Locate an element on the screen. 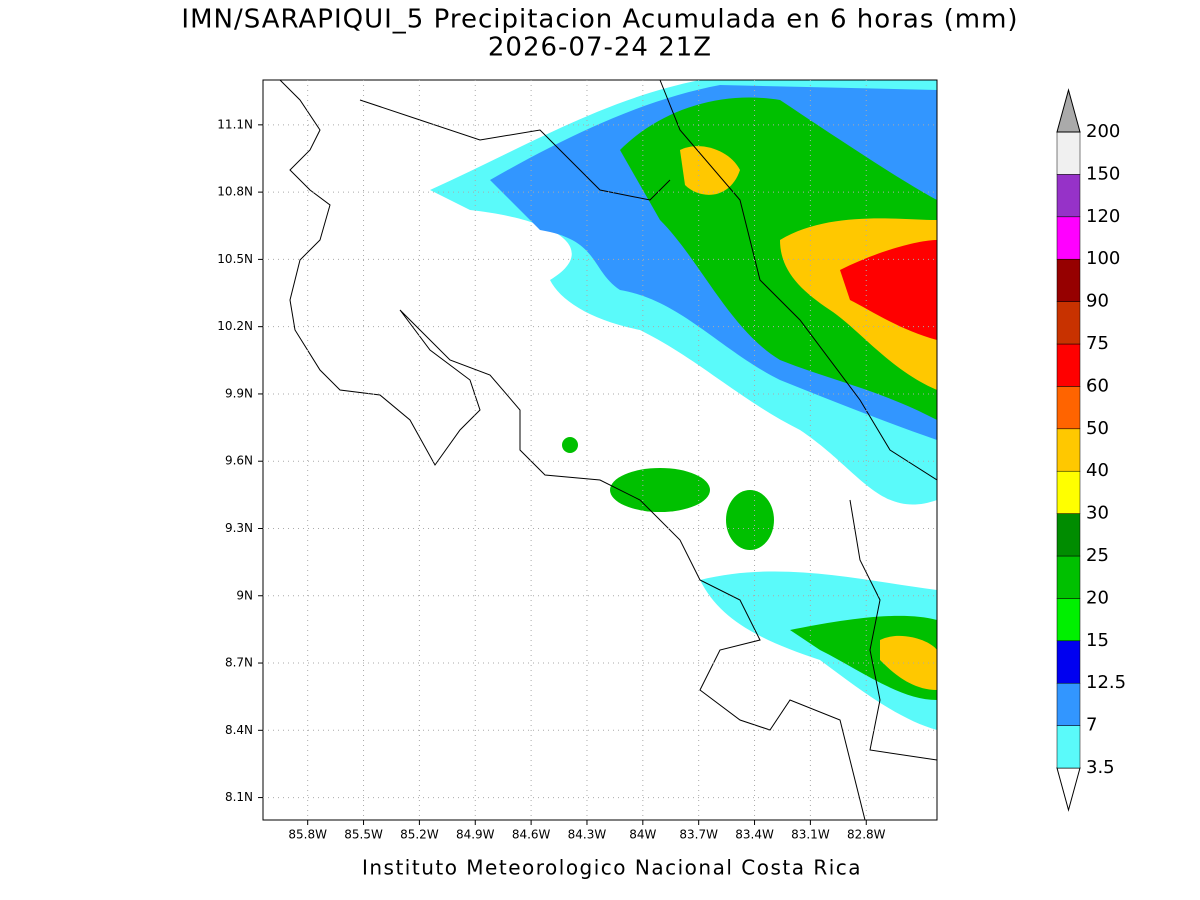 Image resolution: width=1200 pixels, height=900 pixels. colorbar-label: 30 is located at coordinates (1097, 513).